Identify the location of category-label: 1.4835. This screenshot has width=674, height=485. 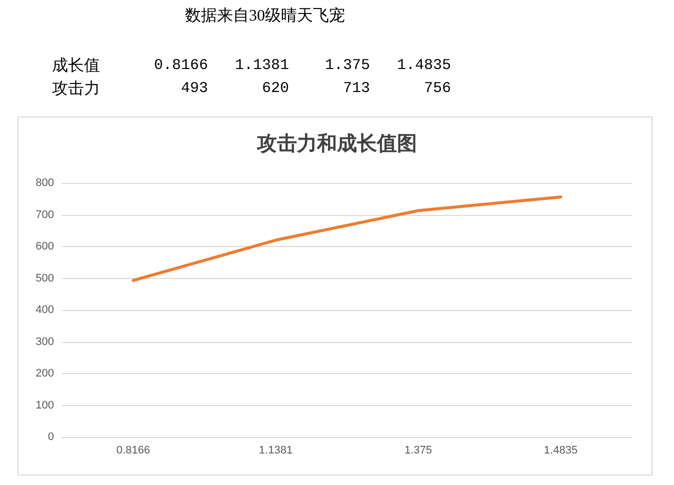
(423, 65).